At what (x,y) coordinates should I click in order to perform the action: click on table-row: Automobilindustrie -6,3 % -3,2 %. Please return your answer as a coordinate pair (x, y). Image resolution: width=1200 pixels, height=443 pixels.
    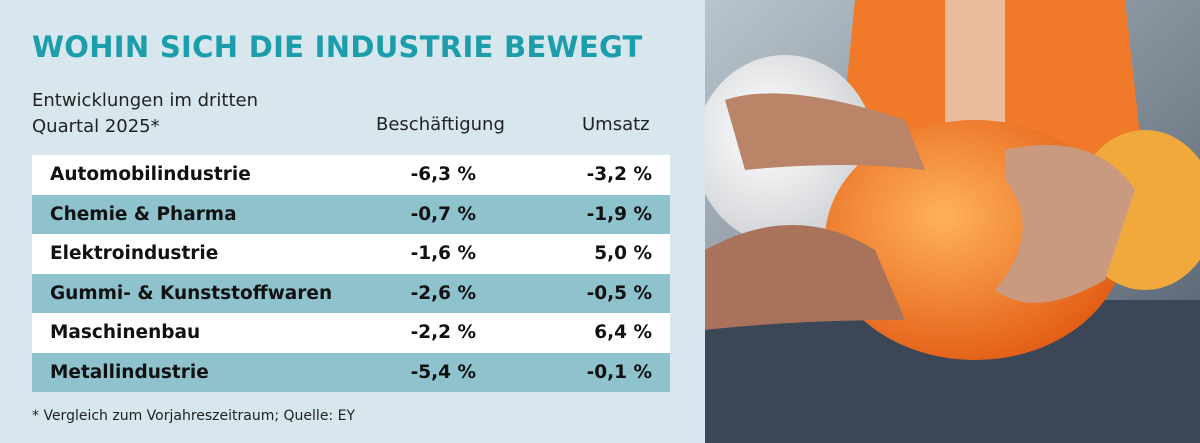
    Looking at the image, I should click on (351, 175).